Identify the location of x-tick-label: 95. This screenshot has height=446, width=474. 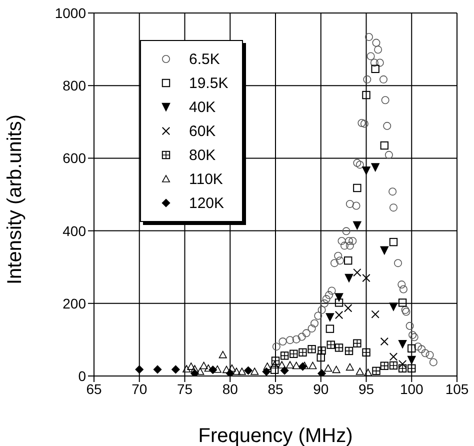
(366, 388).